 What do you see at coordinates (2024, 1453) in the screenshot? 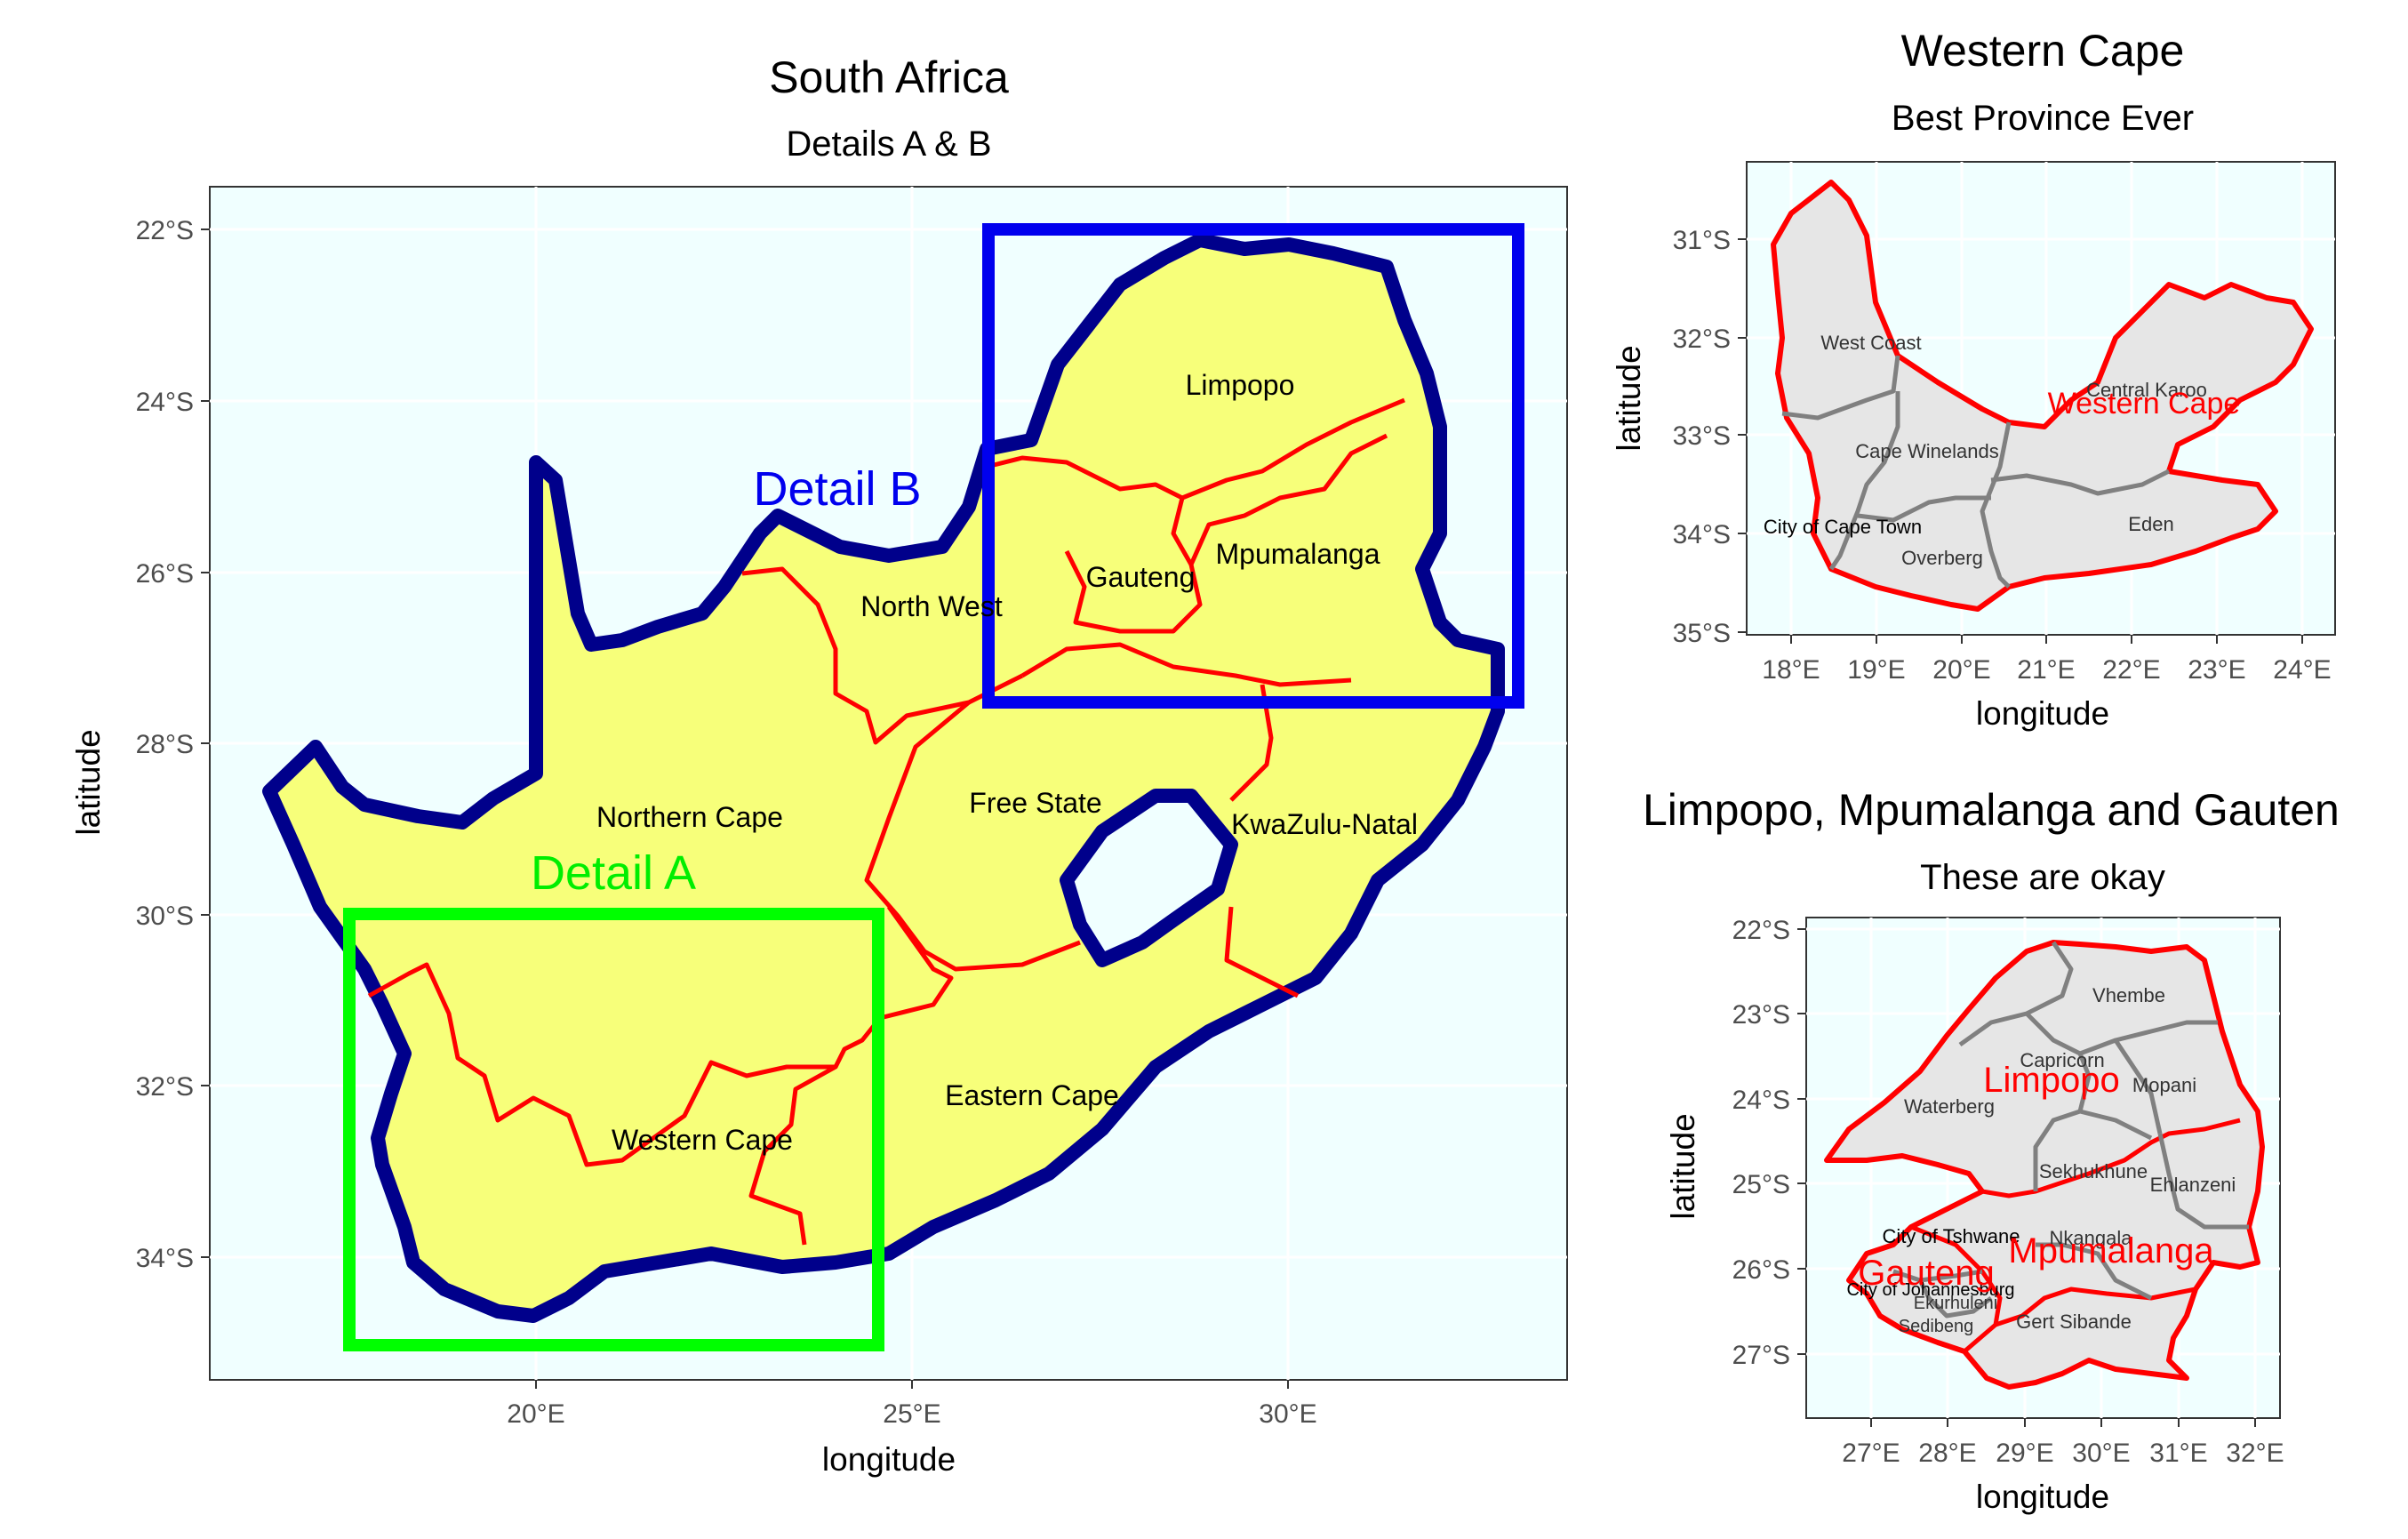
I see `limpopo-x-tick: 29°E` at bounding box center [2024, 1453].